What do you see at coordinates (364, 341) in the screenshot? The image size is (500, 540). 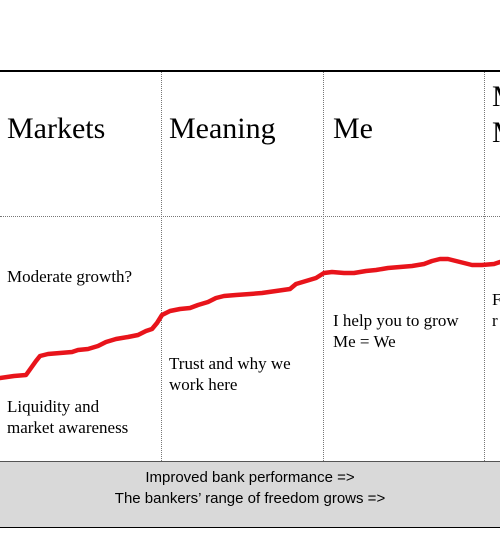 I see `note-grow-line-2: Me = We` at bounding box center [364, 341].